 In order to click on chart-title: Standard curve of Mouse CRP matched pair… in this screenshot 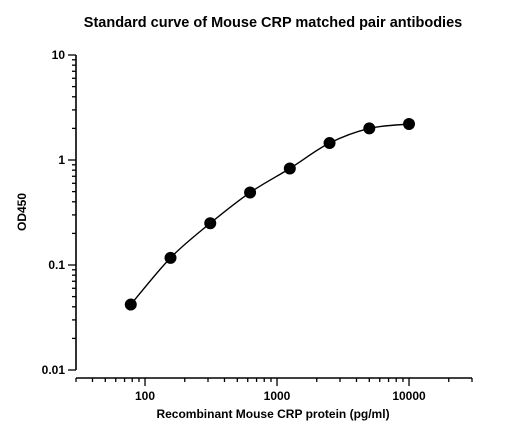, I will do `click(273, 23)`.